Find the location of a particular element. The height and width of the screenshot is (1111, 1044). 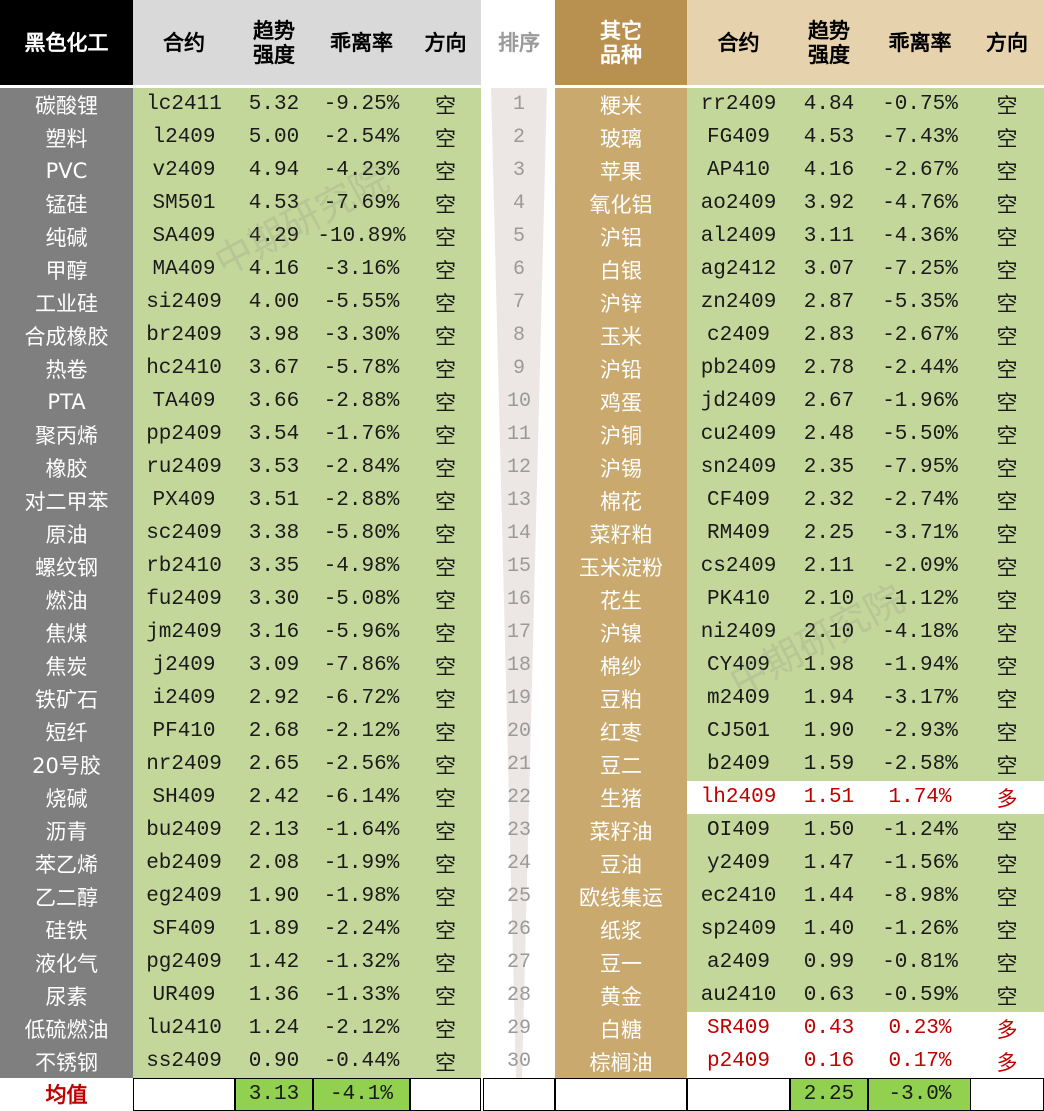

rank-number: 11 is located at coordinates (518, 434).